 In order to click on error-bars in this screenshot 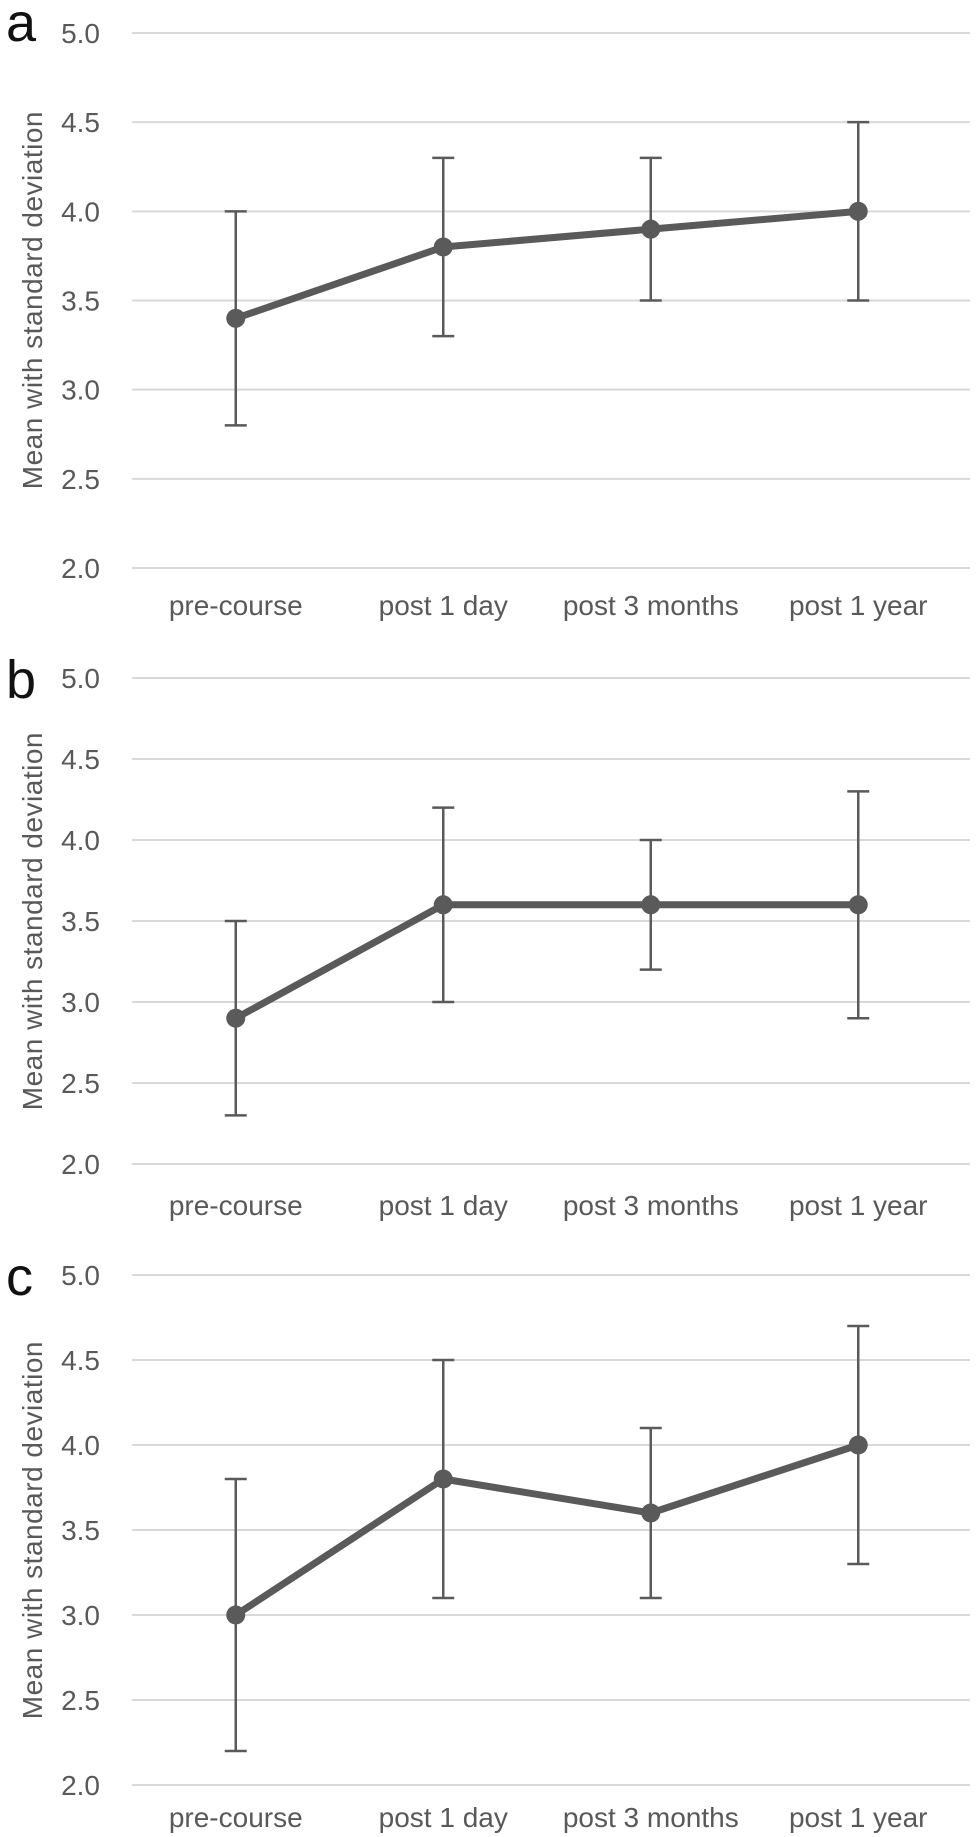, I will do `click(547, 273)`.